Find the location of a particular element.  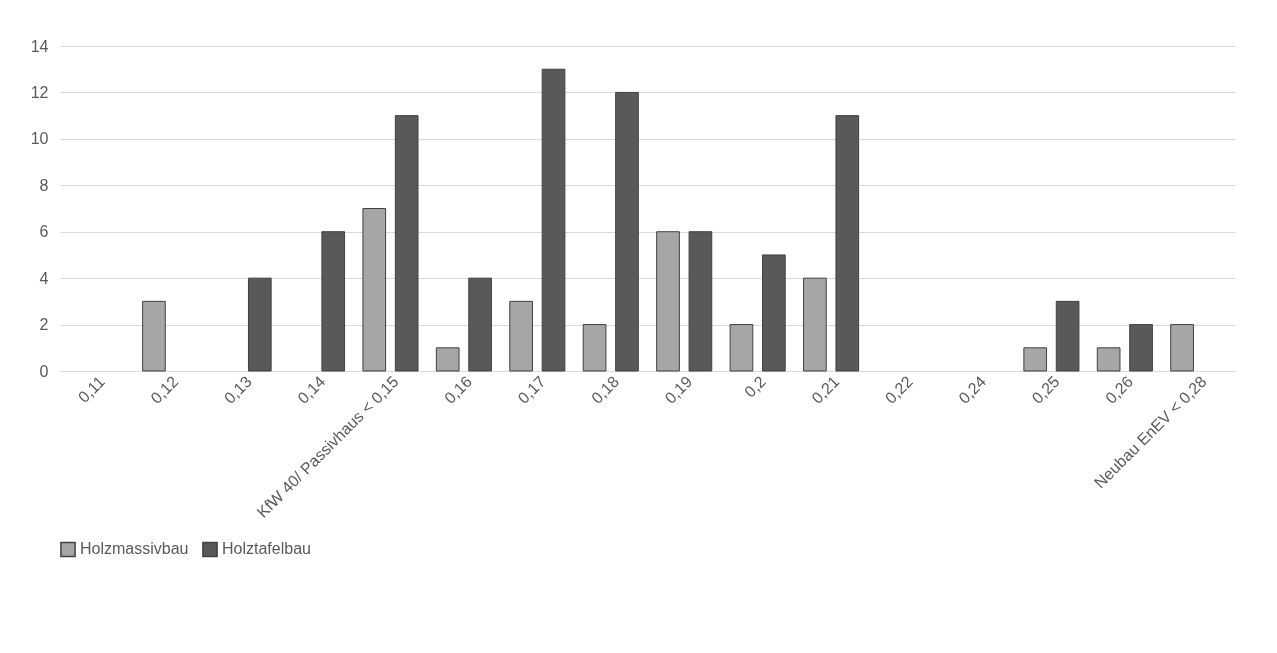

x-tick-label: 0,12 is located at coordinates (164, 389).